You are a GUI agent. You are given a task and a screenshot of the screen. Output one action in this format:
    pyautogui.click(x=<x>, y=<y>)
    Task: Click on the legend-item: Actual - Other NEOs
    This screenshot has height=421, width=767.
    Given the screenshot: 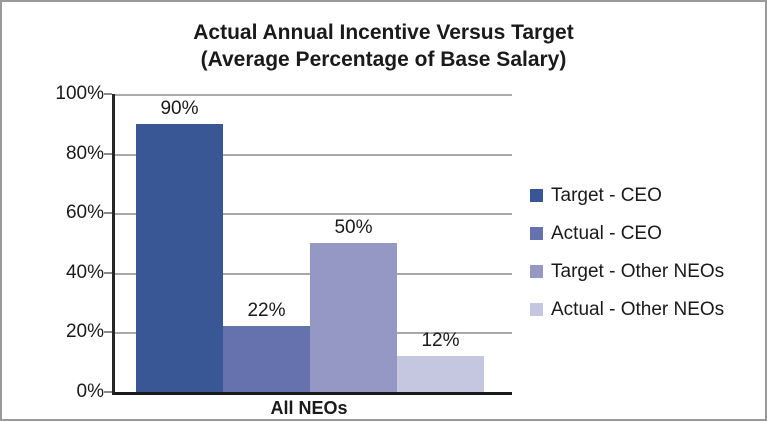 What is the action you would take?
    pyautogui.click(x=627, y=310)
    